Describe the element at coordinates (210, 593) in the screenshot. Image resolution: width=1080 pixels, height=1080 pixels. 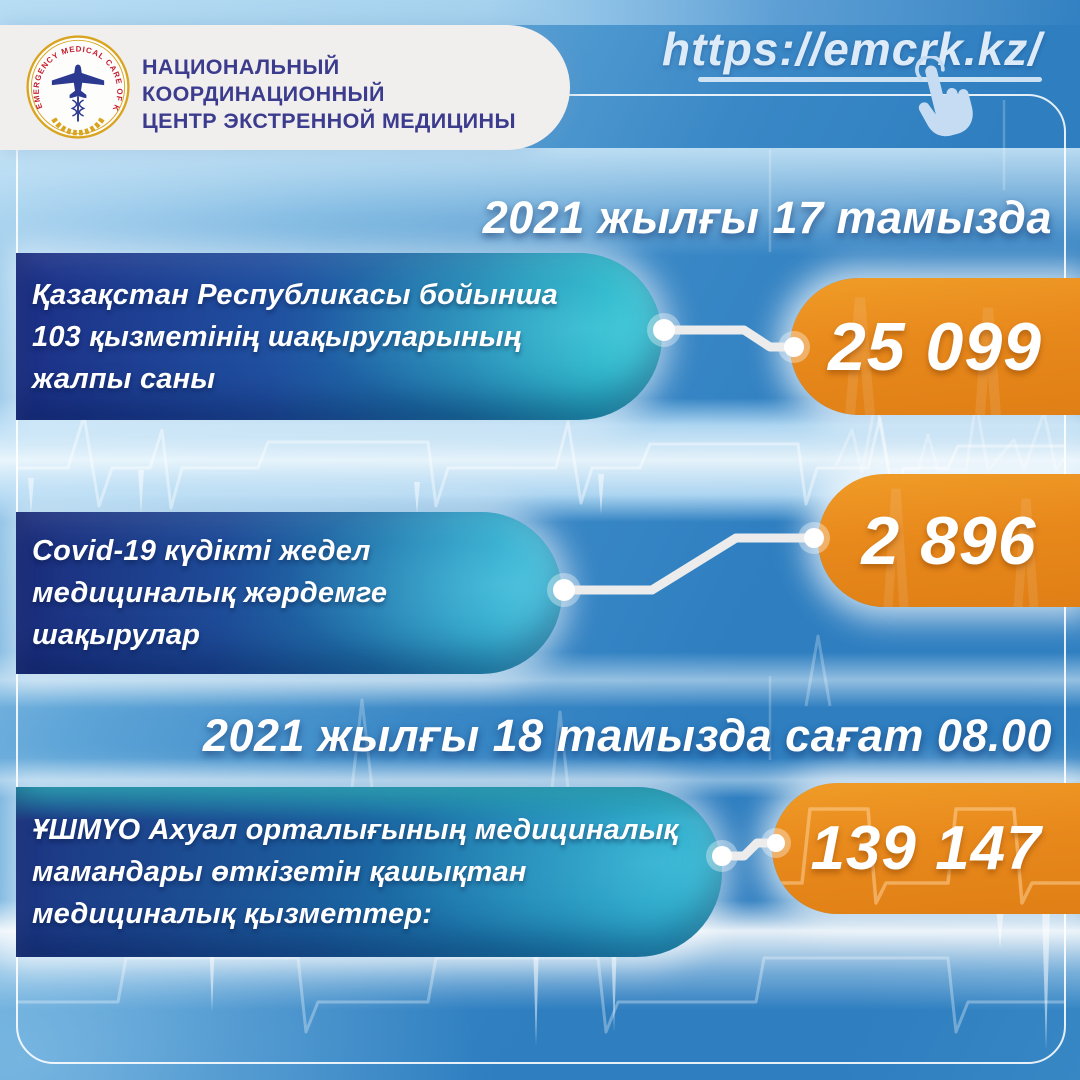
I see `stat-label-line: медициналық жәрдемге` at that location.